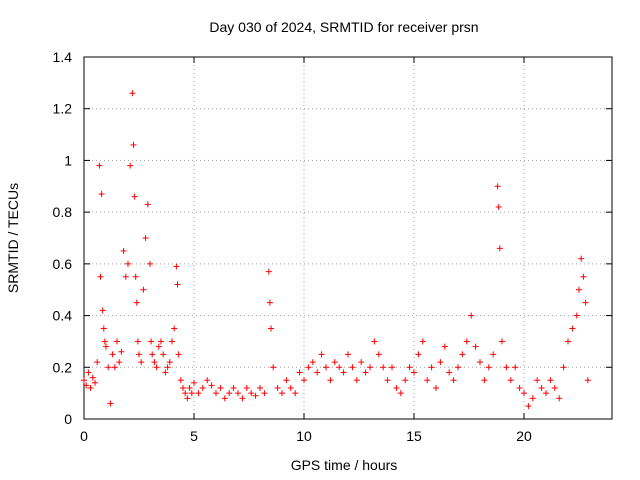  Describe the element at coordinates (344, 465) in the screenshot. I see `x-axis-label: GPS time / hours` at that location.